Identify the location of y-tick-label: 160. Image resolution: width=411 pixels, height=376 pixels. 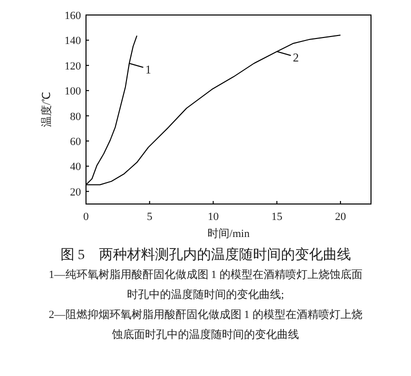
(73, 16).